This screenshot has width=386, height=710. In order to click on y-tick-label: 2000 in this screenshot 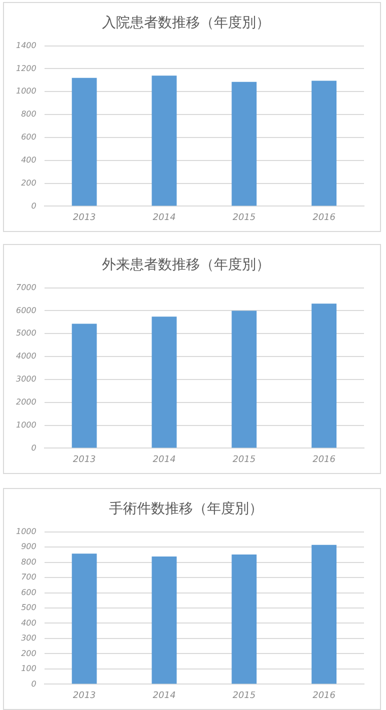, I will do `click(26, 401)`.